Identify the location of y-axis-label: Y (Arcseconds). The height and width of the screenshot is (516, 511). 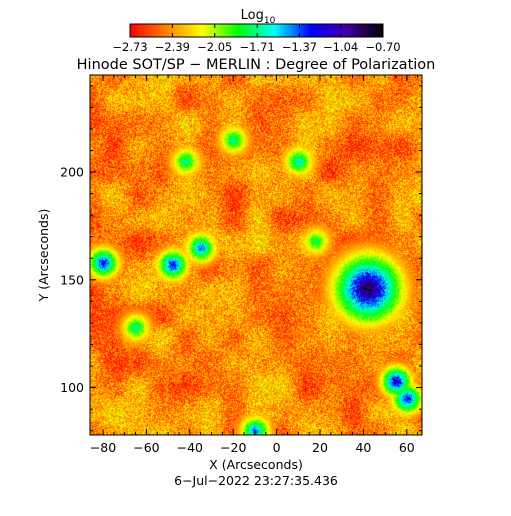
(43, 256).